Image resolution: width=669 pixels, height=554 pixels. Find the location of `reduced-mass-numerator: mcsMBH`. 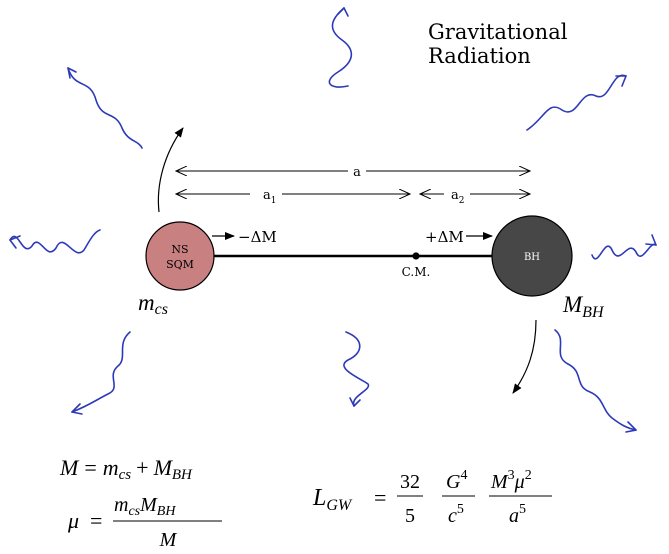

reduced-mass-numerator: mcsMBH is located at coordinates (145, 506).